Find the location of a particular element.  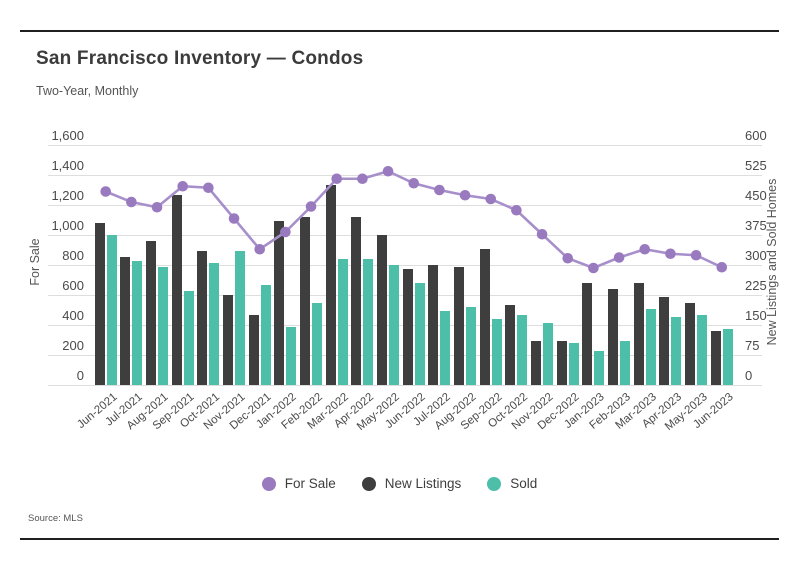

source-note: Source: MLS is located at coordinates (55, 518).